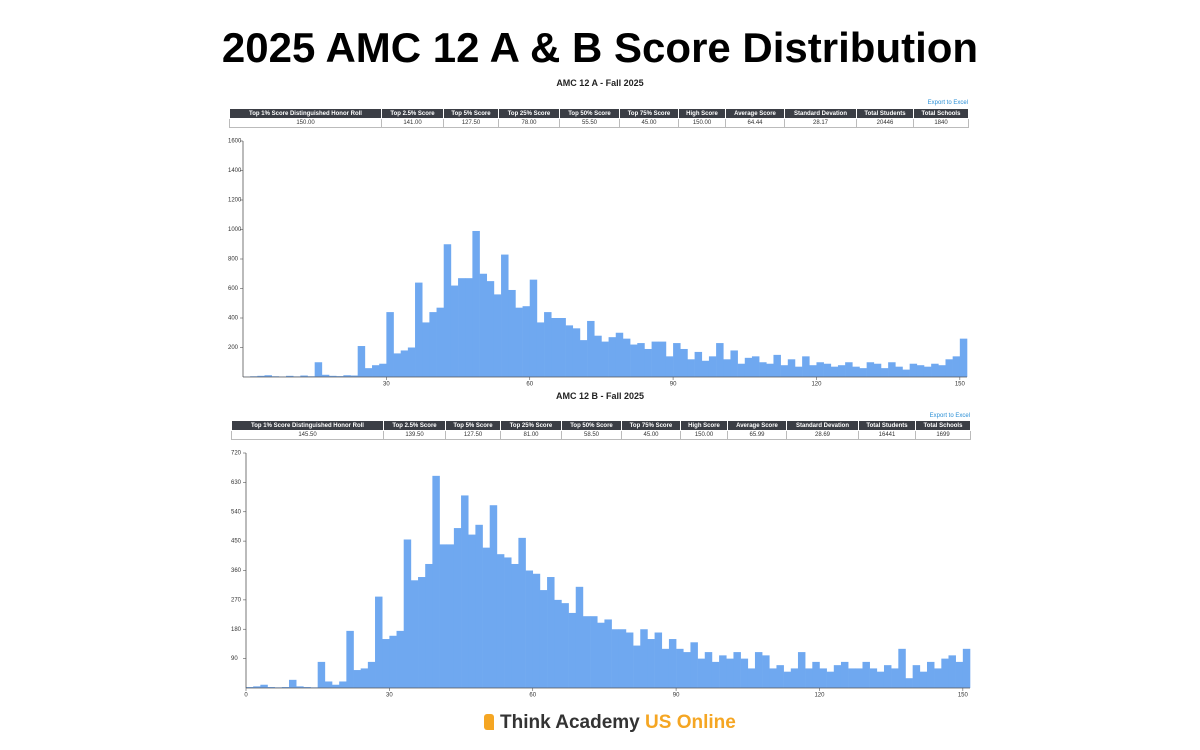  I want to click on y-tick-label: 540, so click(236, 512).